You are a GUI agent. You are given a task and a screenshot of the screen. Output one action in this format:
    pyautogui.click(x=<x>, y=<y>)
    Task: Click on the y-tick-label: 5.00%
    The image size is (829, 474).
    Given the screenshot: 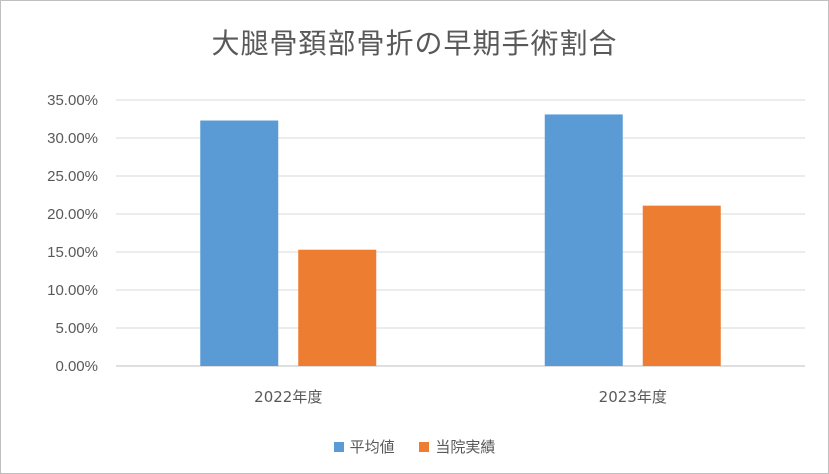 What is the action you would take?
    pyautogui.click(x=76, y=328)
    